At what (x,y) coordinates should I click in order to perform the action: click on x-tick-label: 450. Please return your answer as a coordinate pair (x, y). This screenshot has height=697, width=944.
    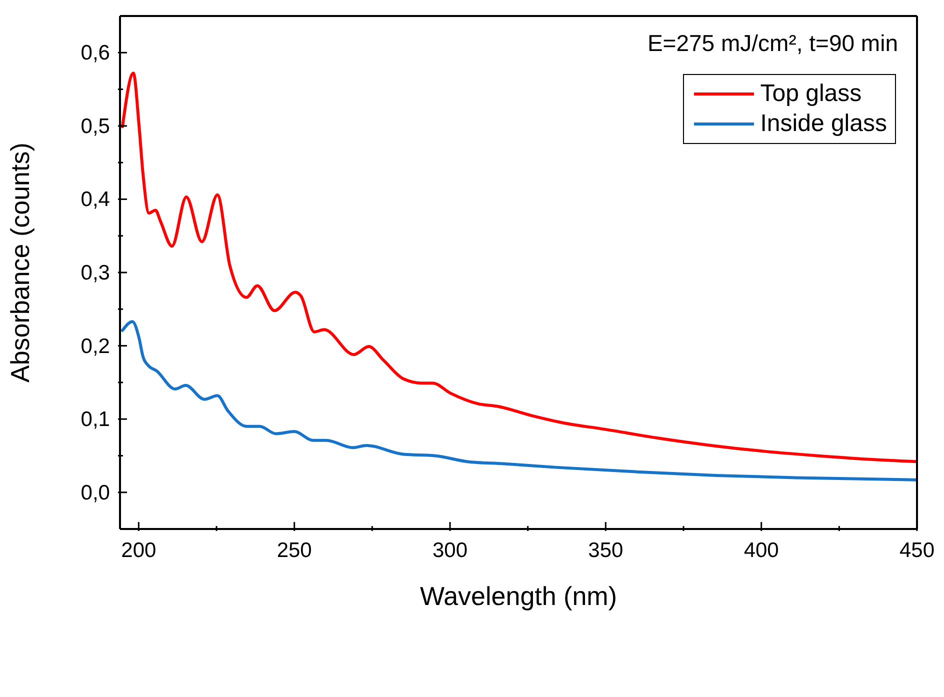
    Looking at the image, I should click on (917, 550).